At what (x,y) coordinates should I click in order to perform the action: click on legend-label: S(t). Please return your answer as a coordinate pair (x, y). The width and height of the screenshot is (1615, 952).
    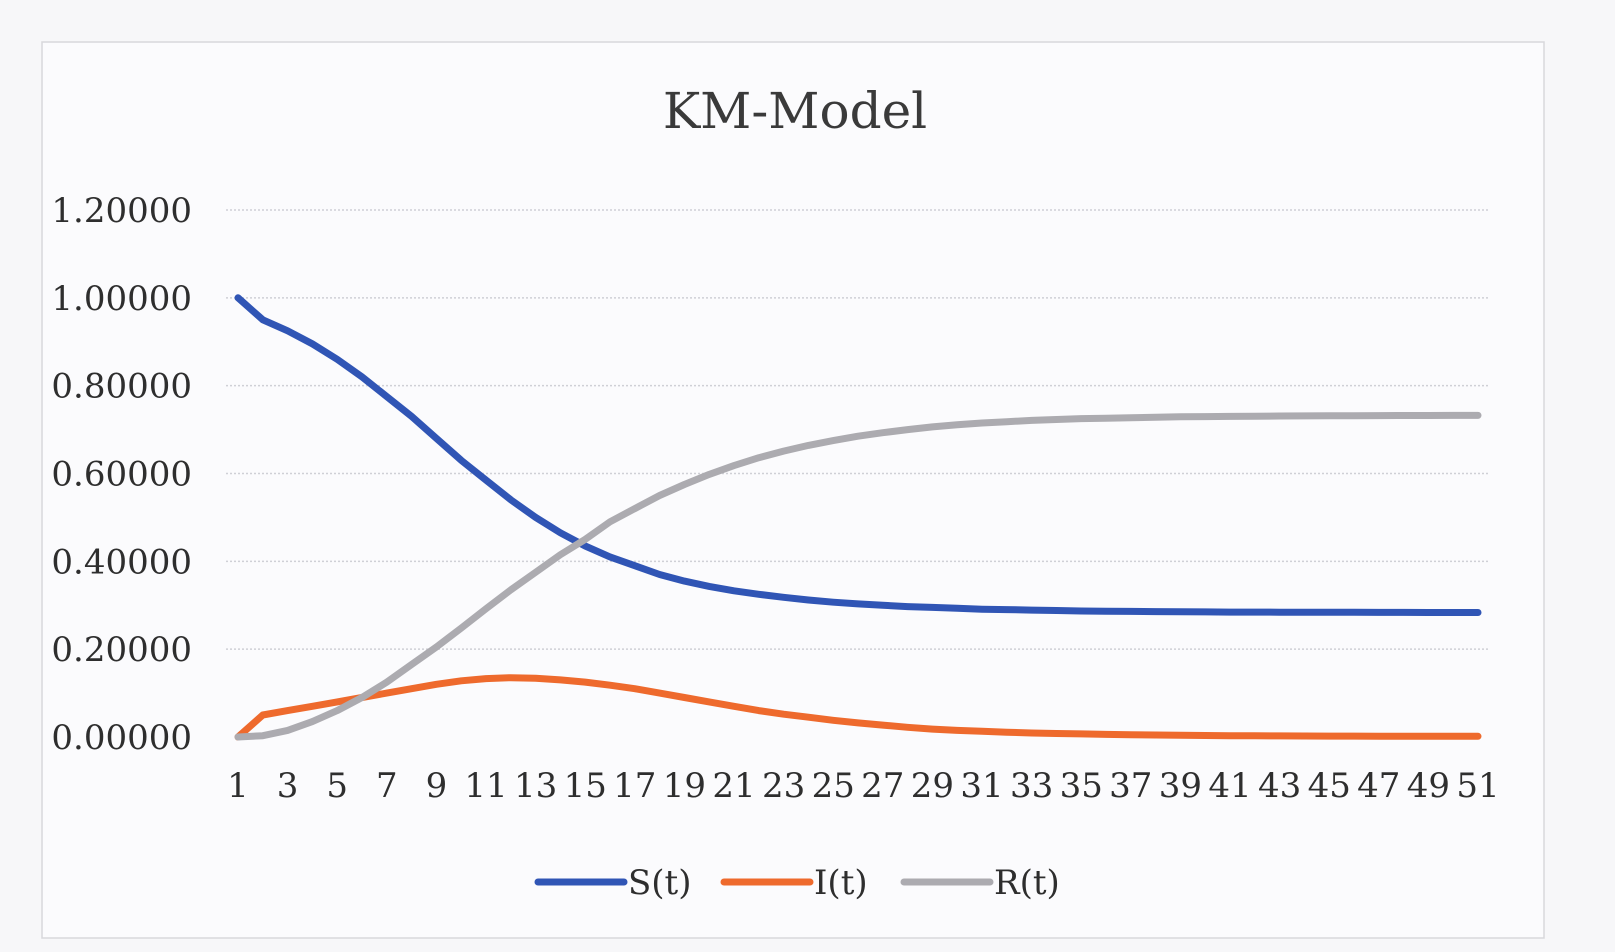
    Looking at the image, I should click on (659, 883).